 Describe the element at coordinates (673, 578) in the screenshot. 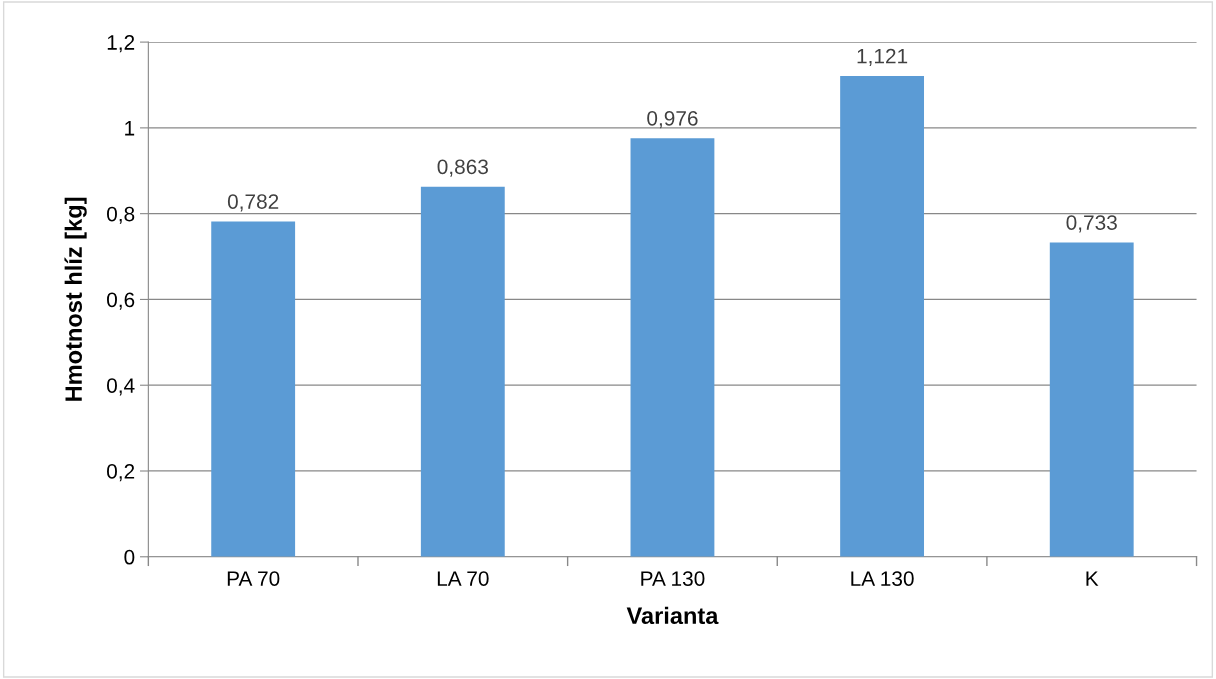

I see `x-tick-label: PA 130` at that location.